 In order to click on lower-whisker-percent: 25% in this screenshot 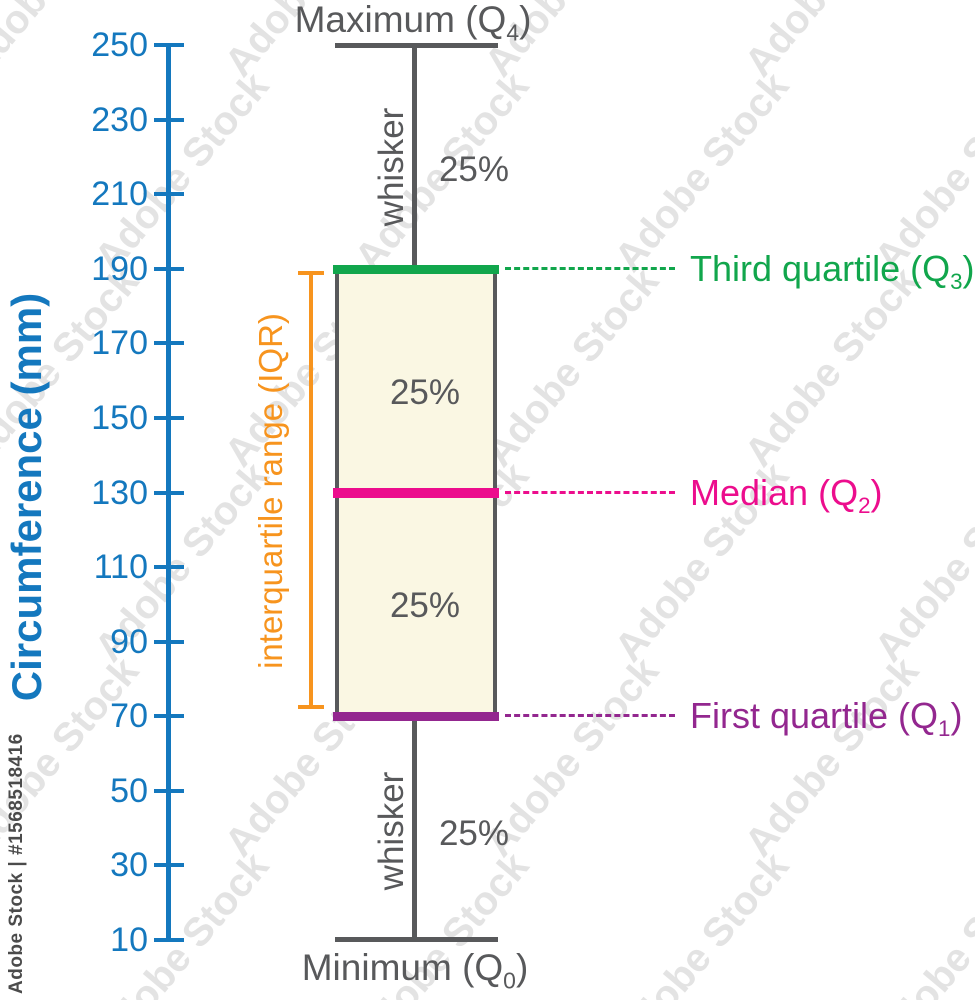, I will do `click(474, 834)`.